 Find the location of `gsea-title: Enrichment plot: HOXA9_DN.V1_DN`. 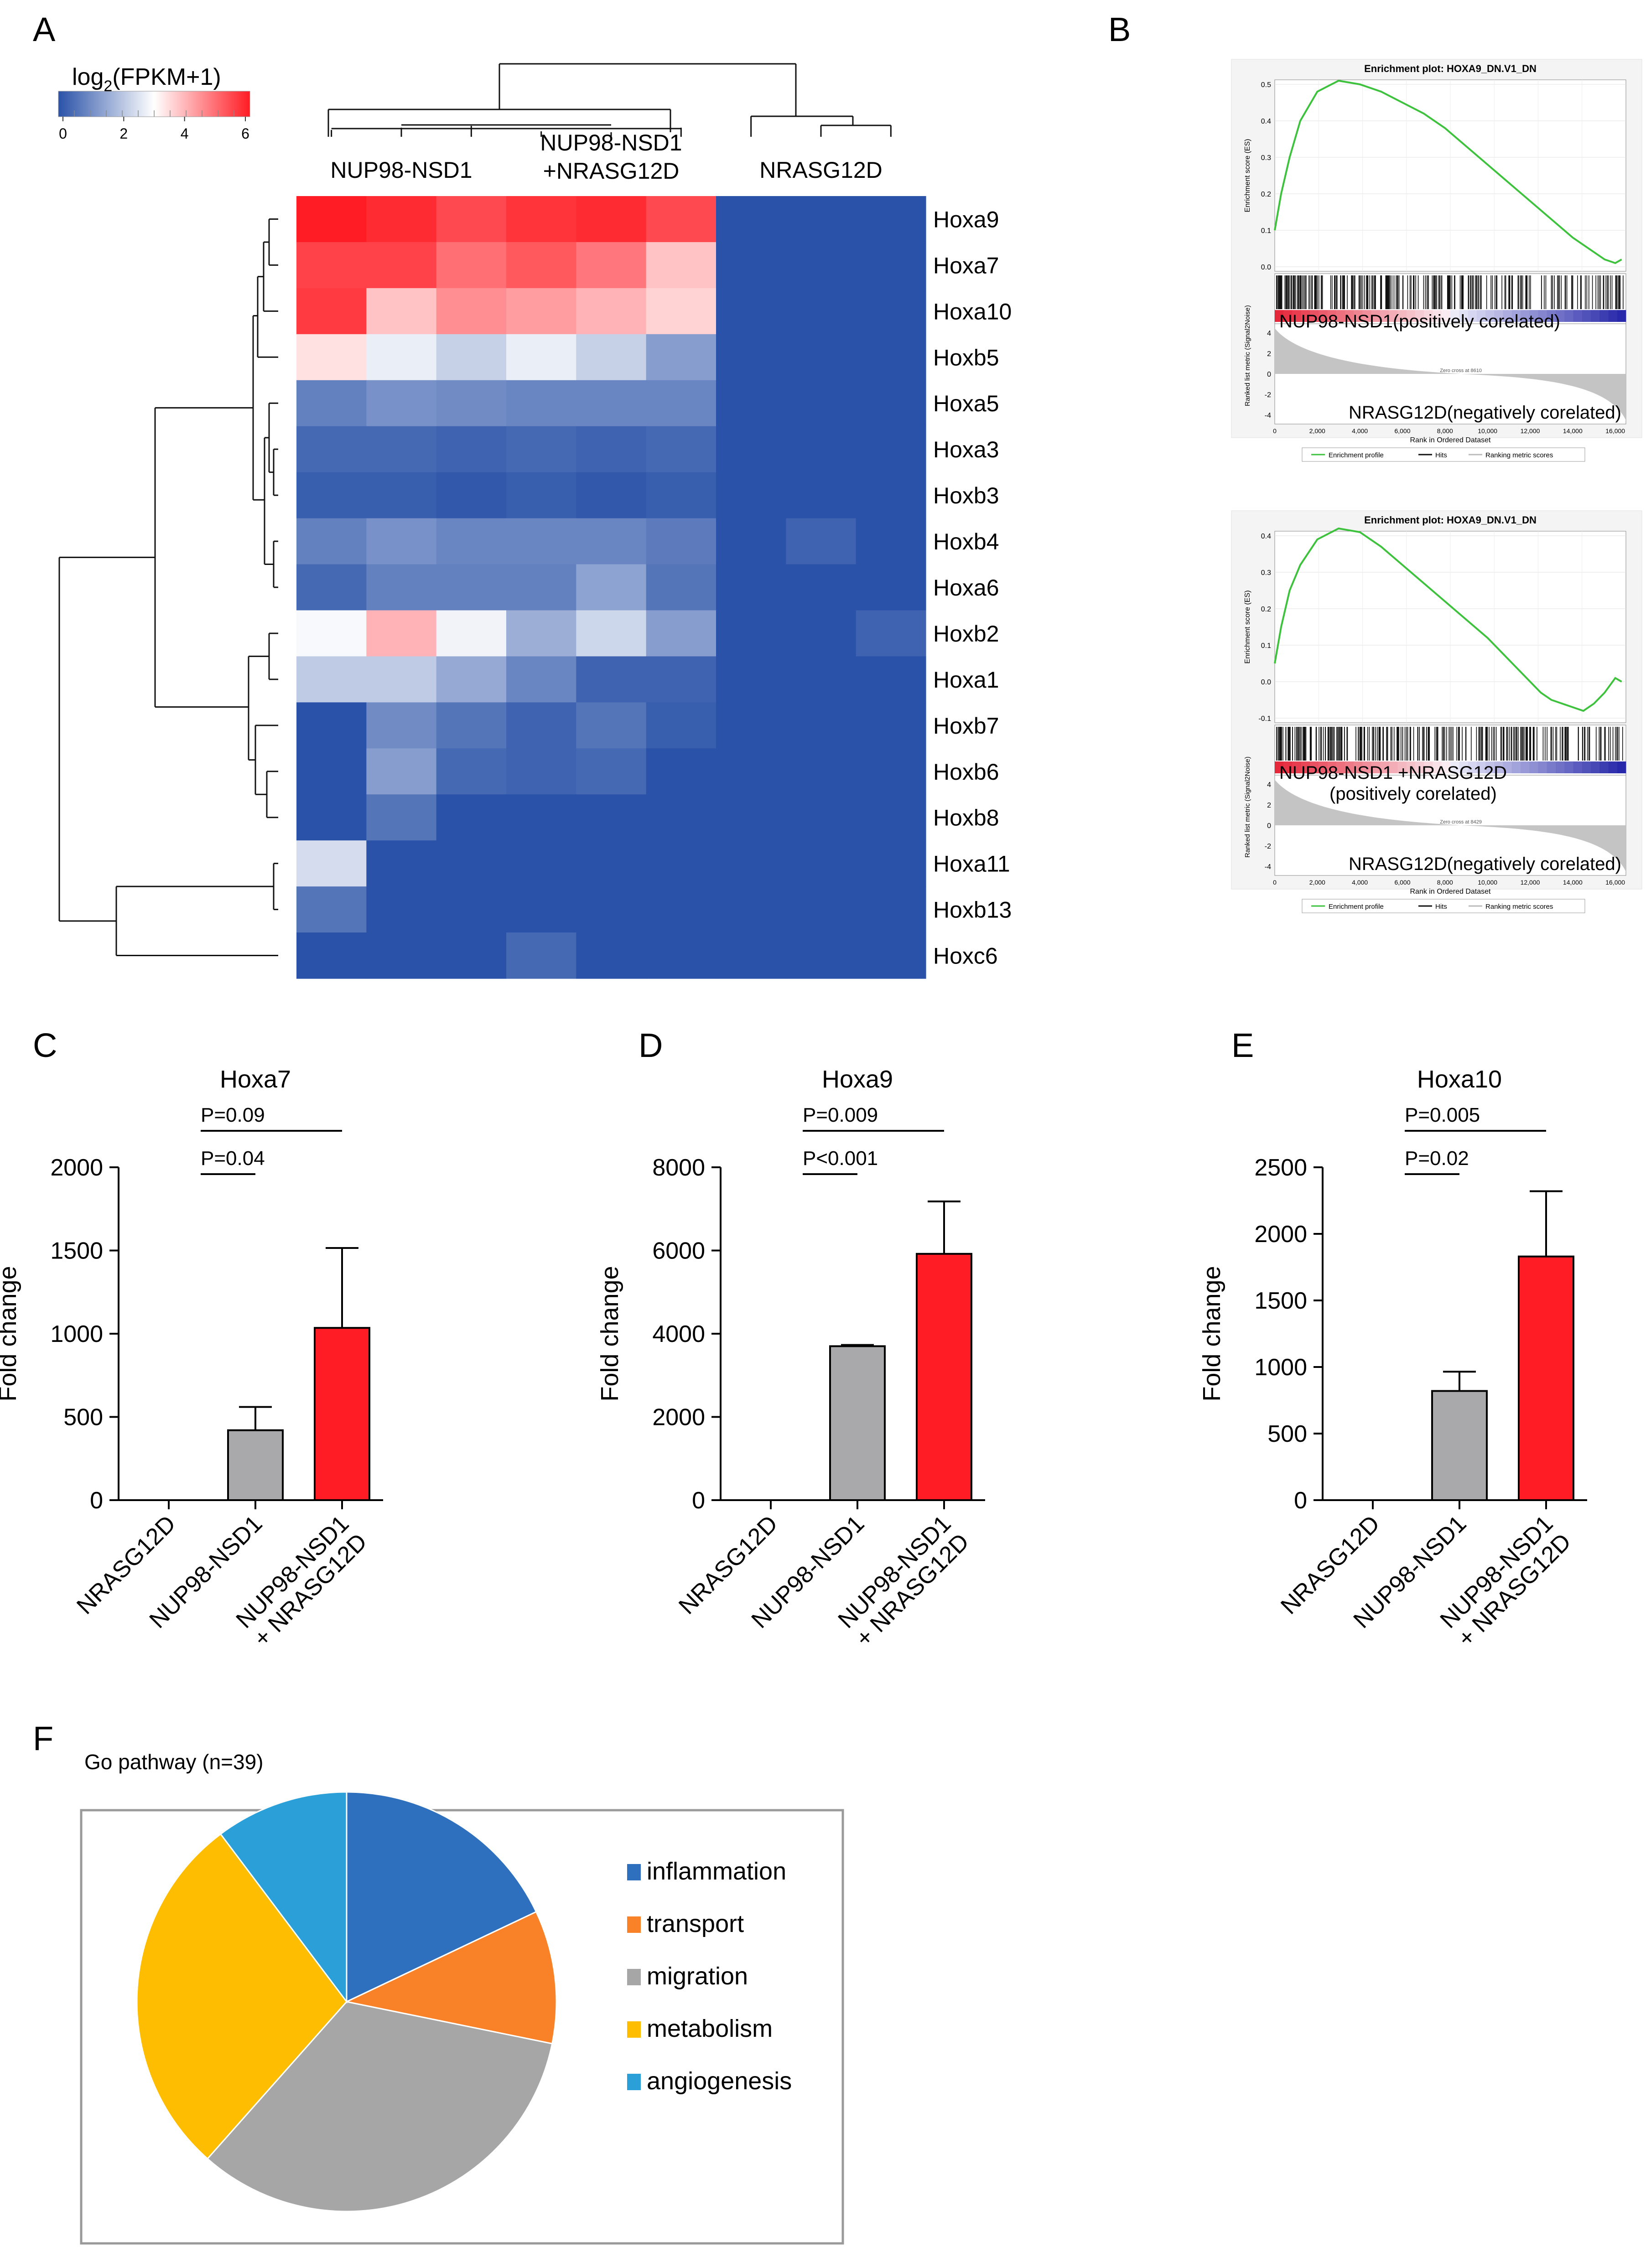

gsea-title: Enrichment plot: HOXA9_DN.V1_DN is located at coordinates (1450, 520).